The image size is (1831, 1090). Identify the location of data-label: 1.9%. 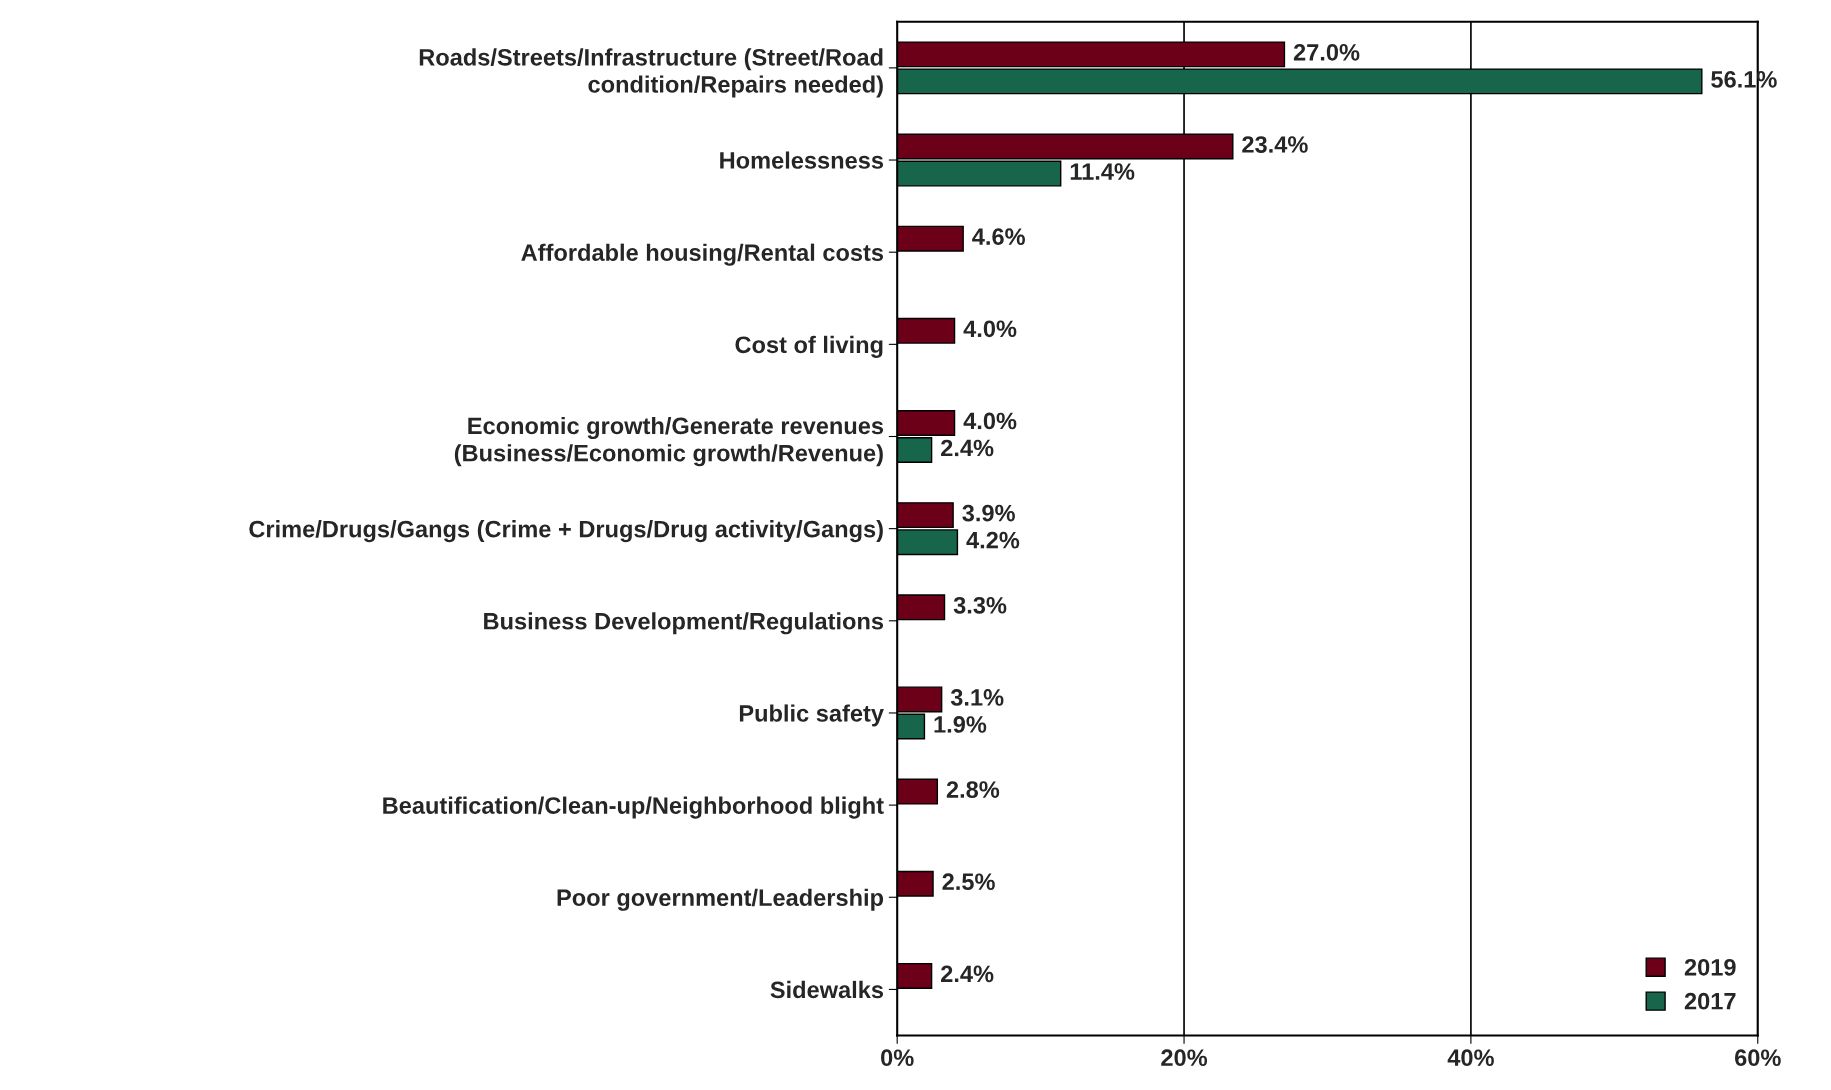
(960, 724).